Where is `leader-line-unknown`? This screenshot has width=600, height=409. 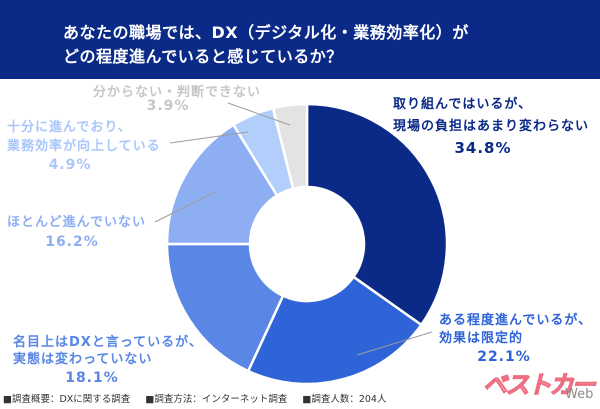
leader-line-unknown is located at coordinates (259, 114).